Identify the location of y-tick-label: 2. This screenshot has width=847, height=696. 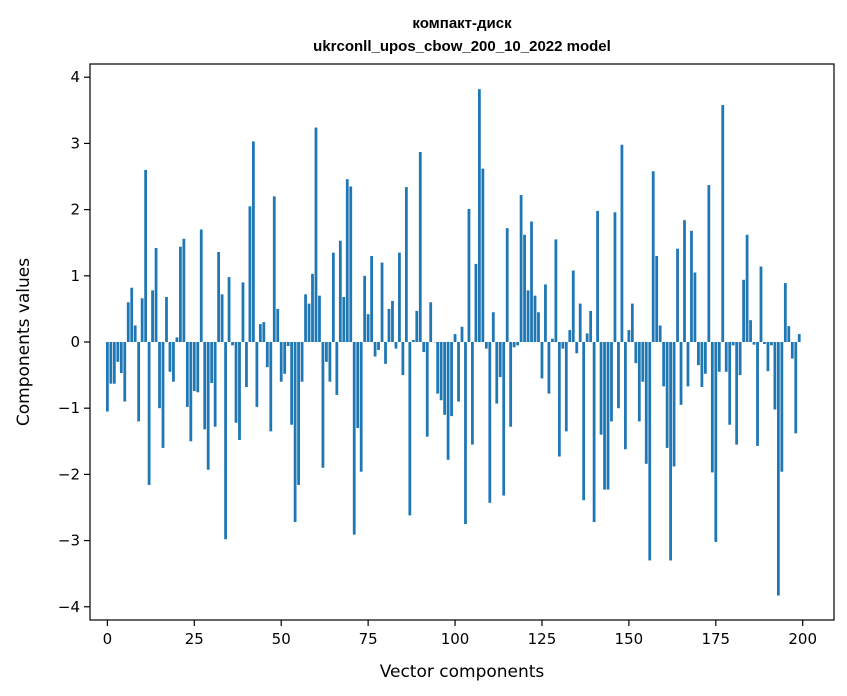
(75, 210).